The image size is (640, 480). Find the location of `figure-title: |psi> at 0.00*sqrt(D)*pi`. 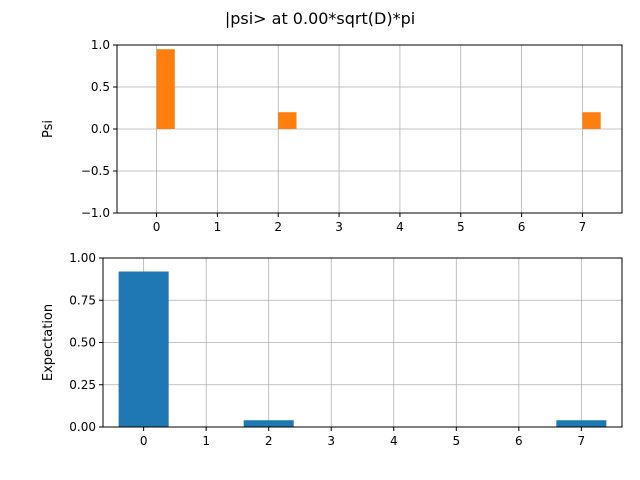

figure-title: |psi> at 0.00*sqrt(D)*pi is located at coordinates (320, 18).